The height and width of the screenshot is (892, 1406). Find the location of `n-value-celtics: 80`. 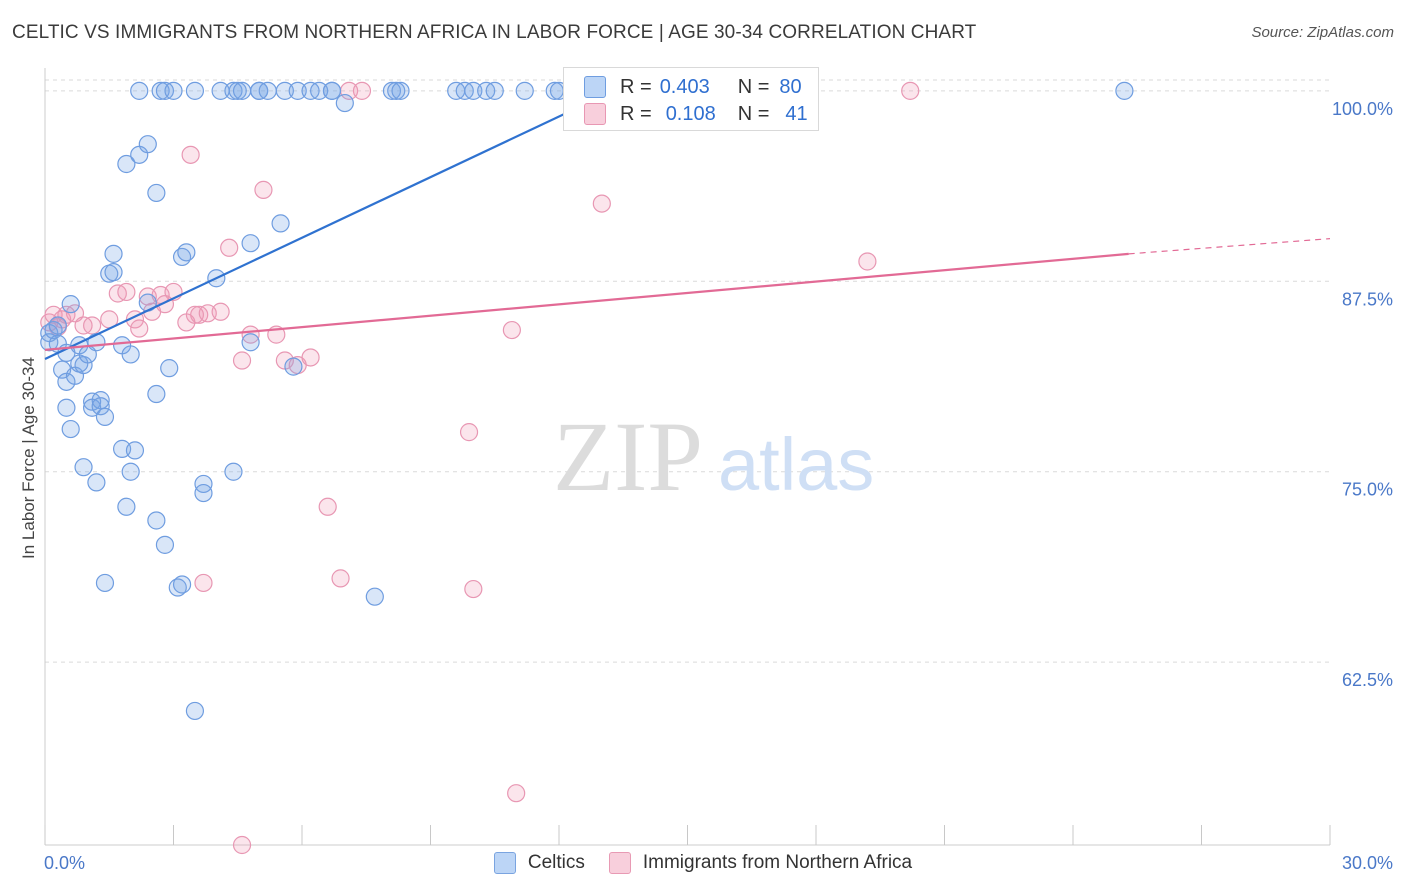

n-value-celtics: 80 is located at coordinates (790, 86).